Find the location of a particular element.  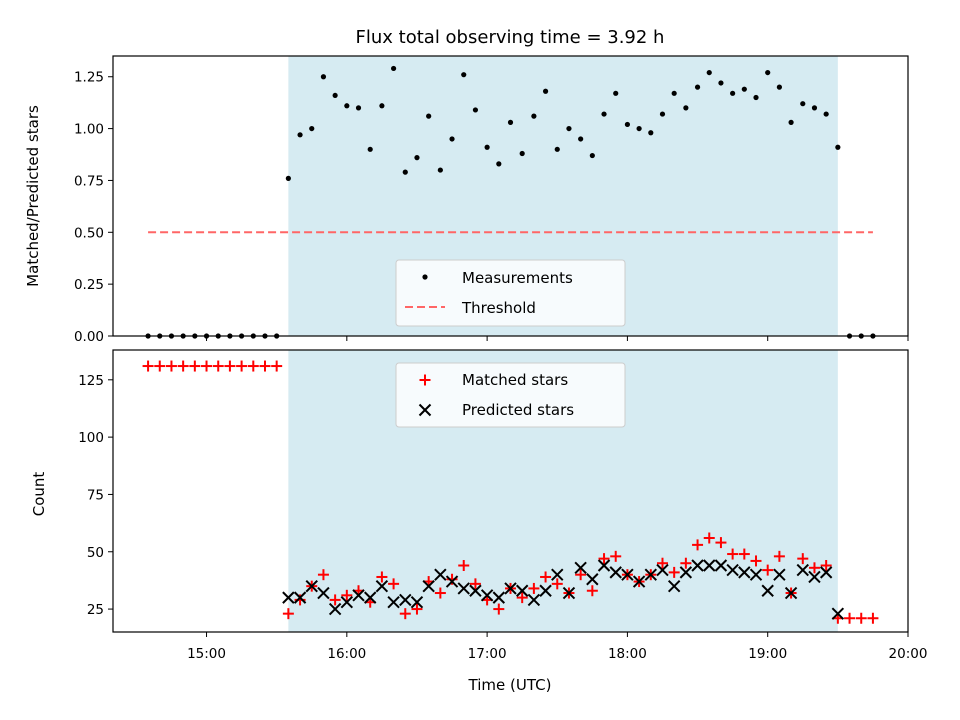

legend-matched-label: Matched stars is located at coordinates (515, 380).